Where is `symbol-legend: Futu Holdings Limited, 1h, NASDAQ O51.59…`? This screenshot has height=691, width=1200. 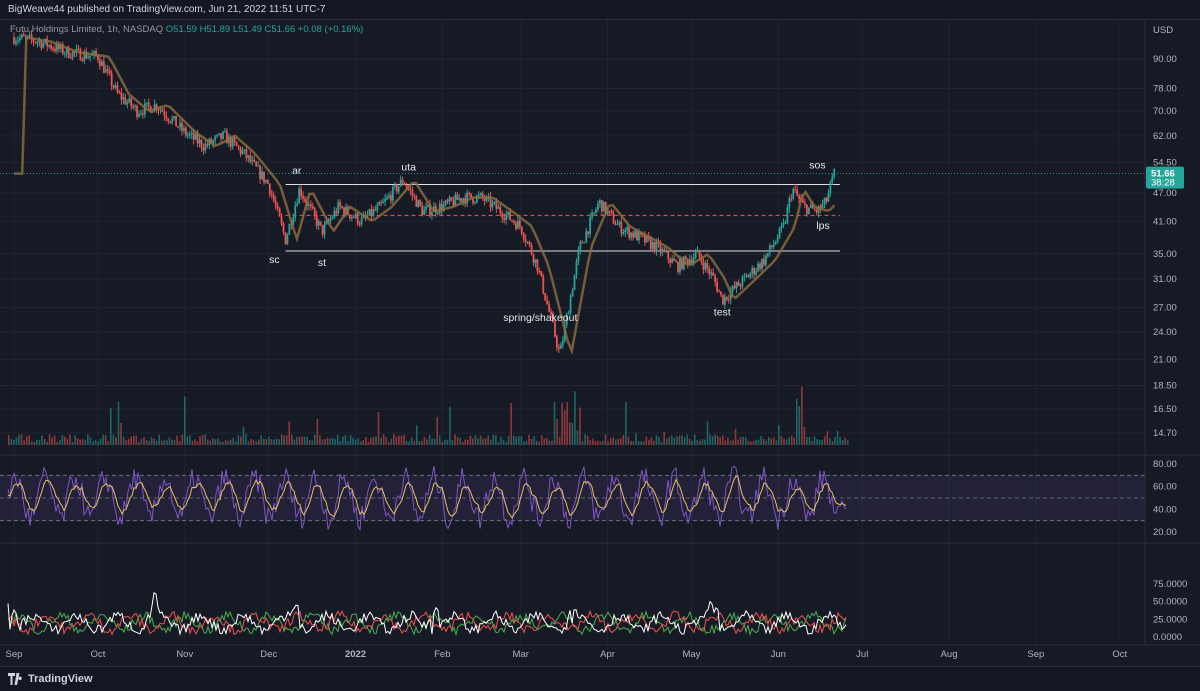
symbol-legend: Futu Holdings Limited, 1h, NASDAQ O51.59… is located at coordinates (186, 29).